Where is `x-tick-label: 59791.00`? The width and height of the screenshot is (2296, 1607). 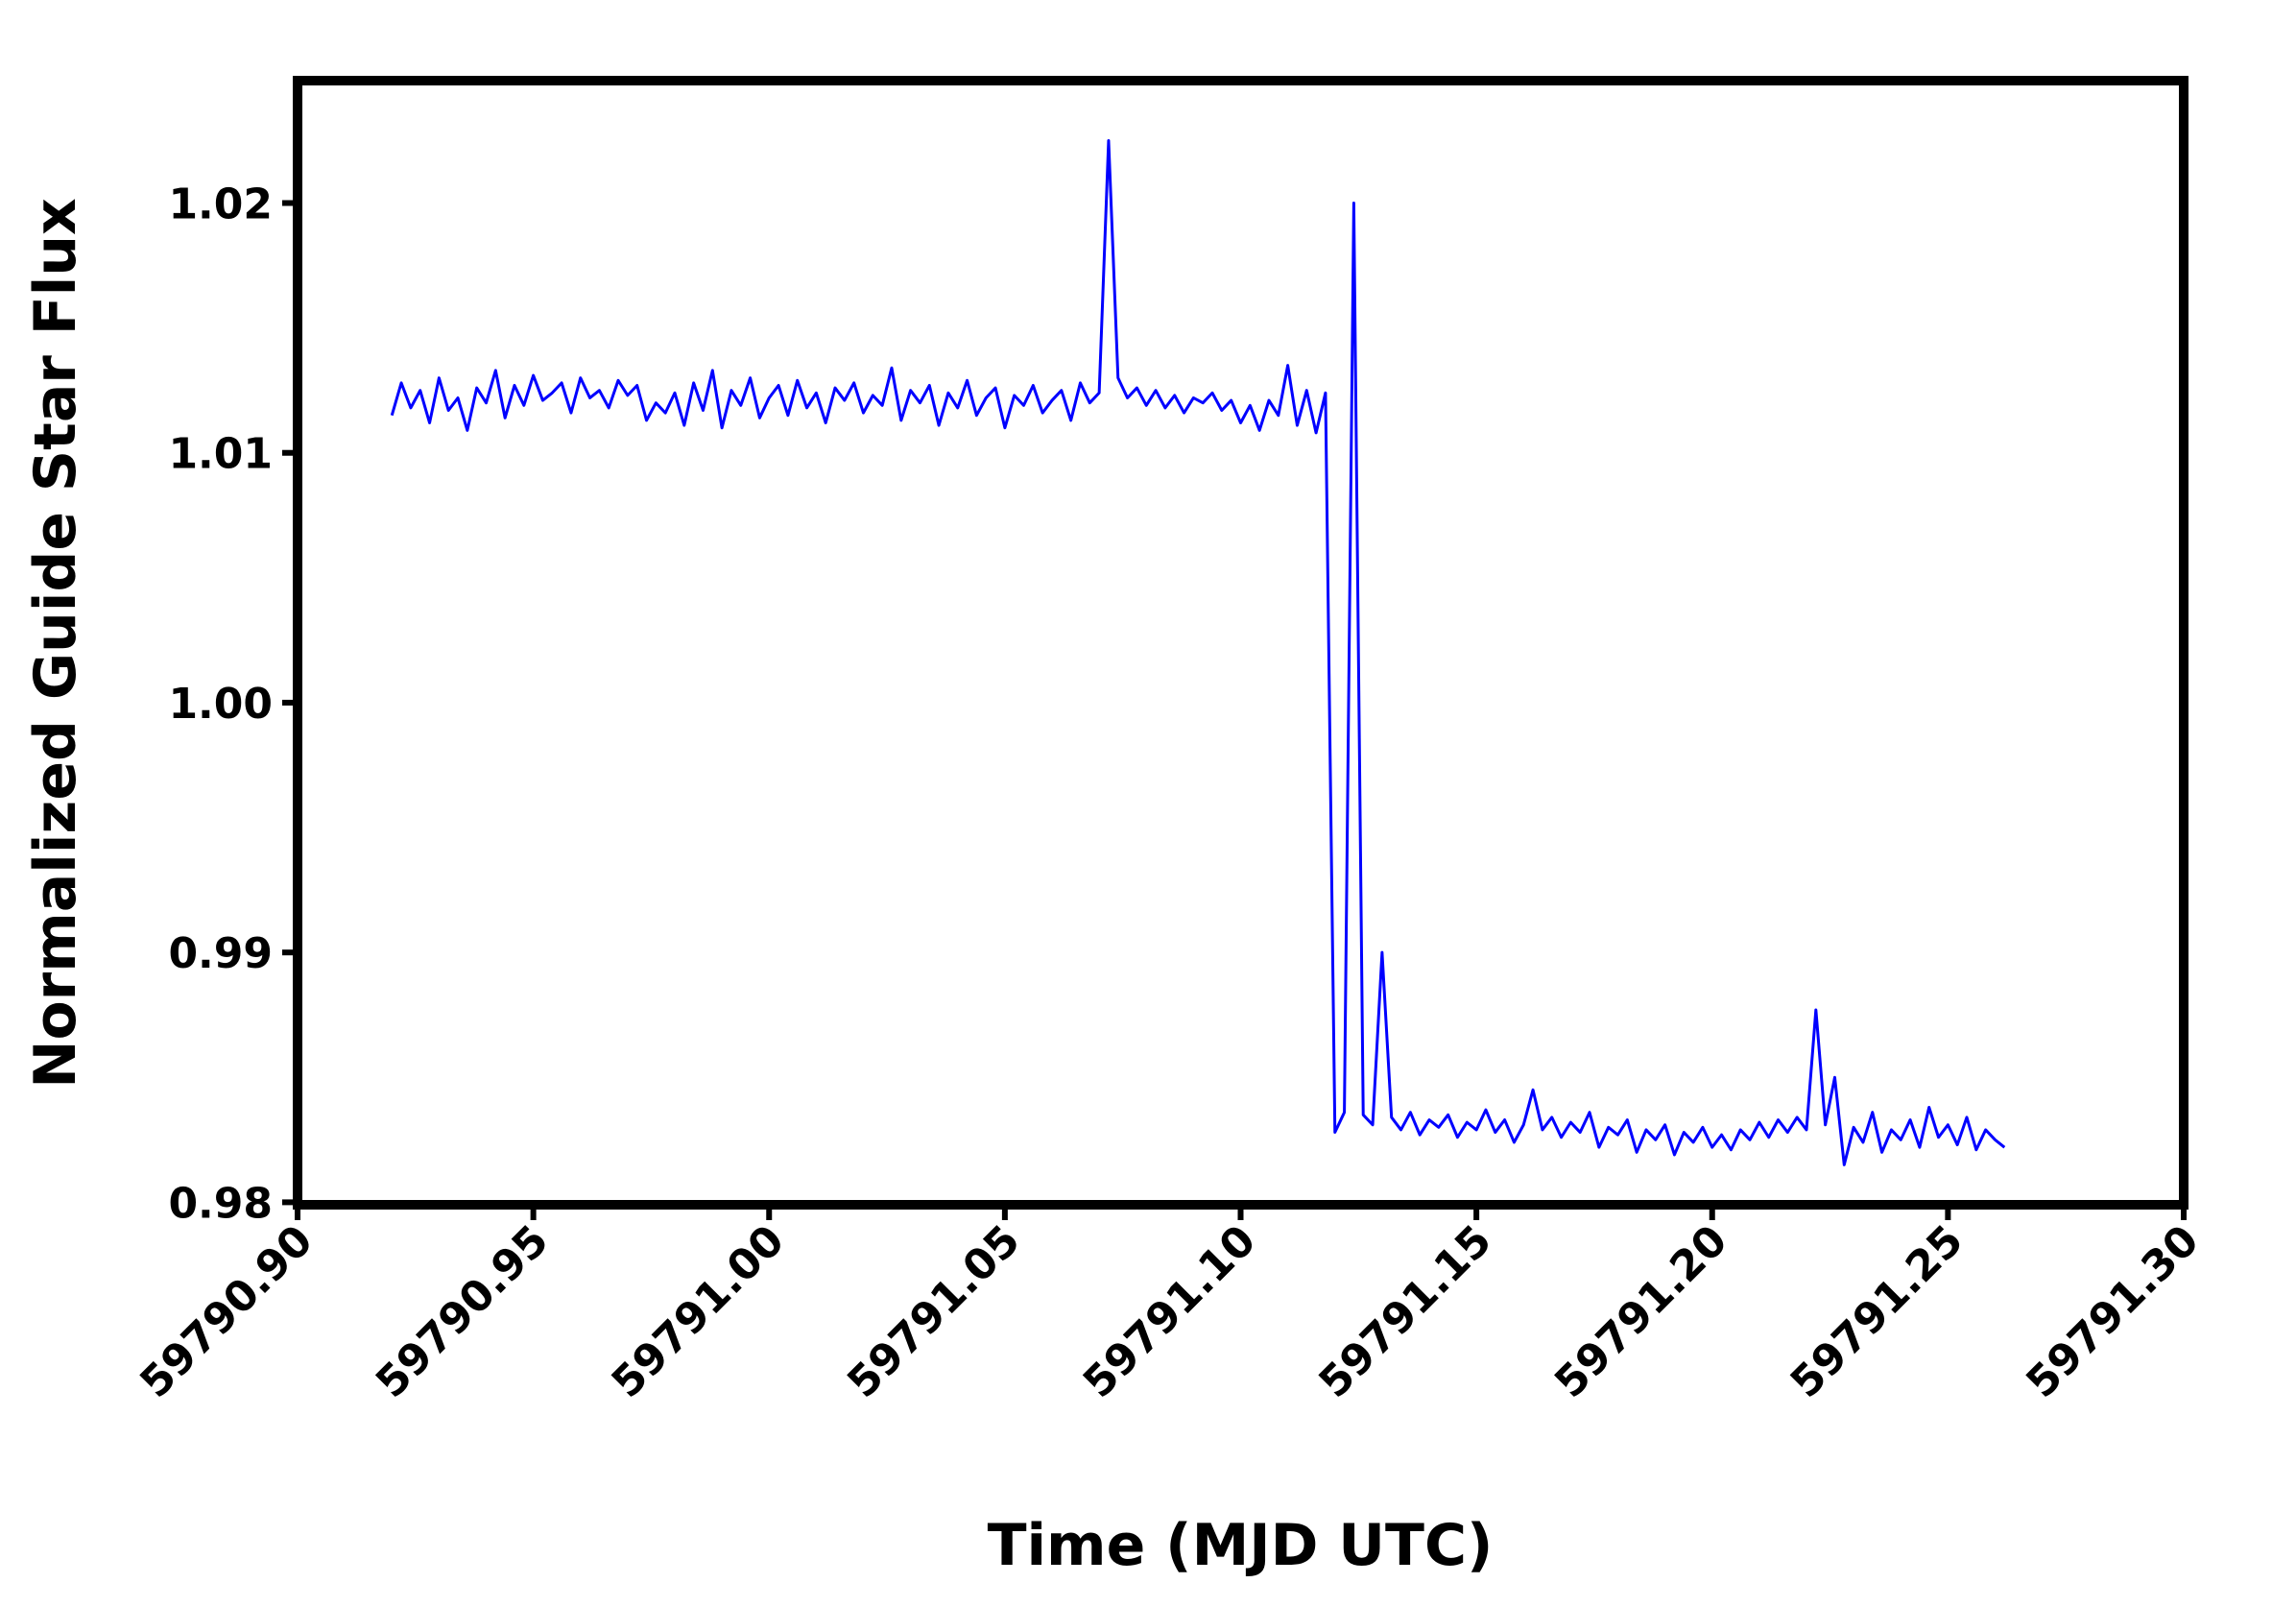 x-tick-label: 59791.00 is located at coordinates (699, 1311).